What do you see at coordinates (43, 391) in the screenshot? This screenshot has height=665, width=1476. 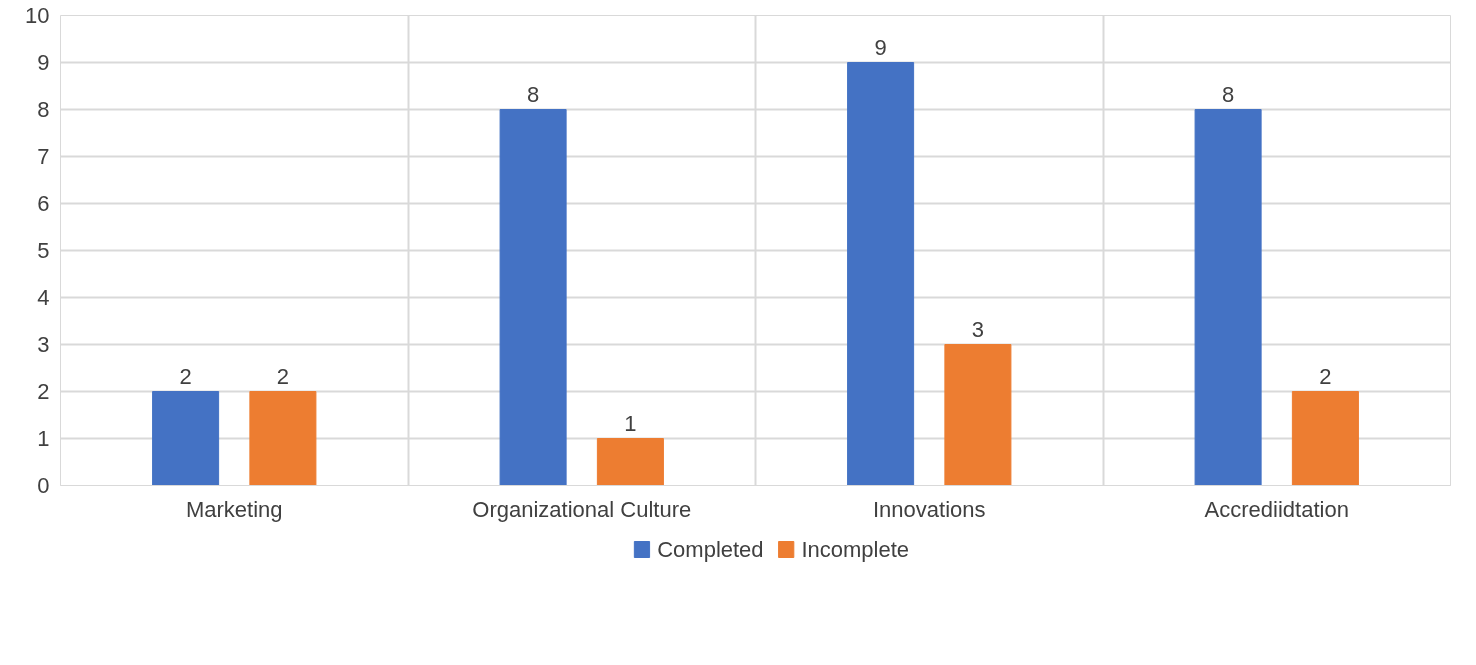 I see `y-tick-label: 2` at bounding box center [43, 391].